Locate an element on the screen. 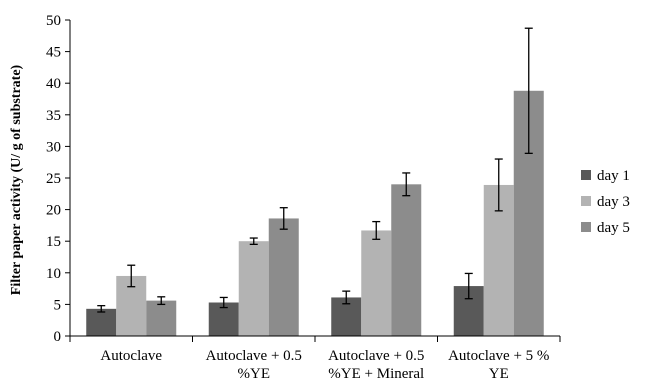  y-tick-label: 15 is located at coordinates (53, 242).